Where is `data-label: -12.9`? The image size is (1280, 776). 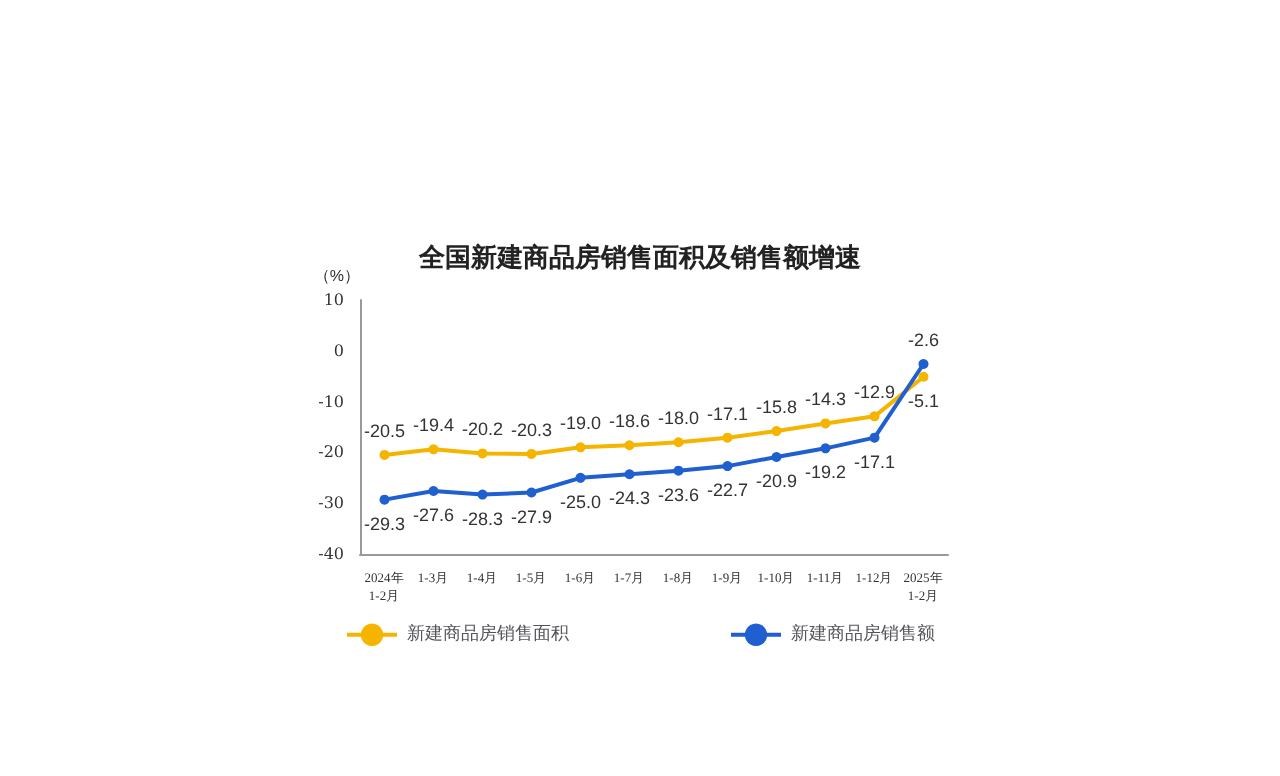 data-label: -12.9 is located at coordinates (874, 392).